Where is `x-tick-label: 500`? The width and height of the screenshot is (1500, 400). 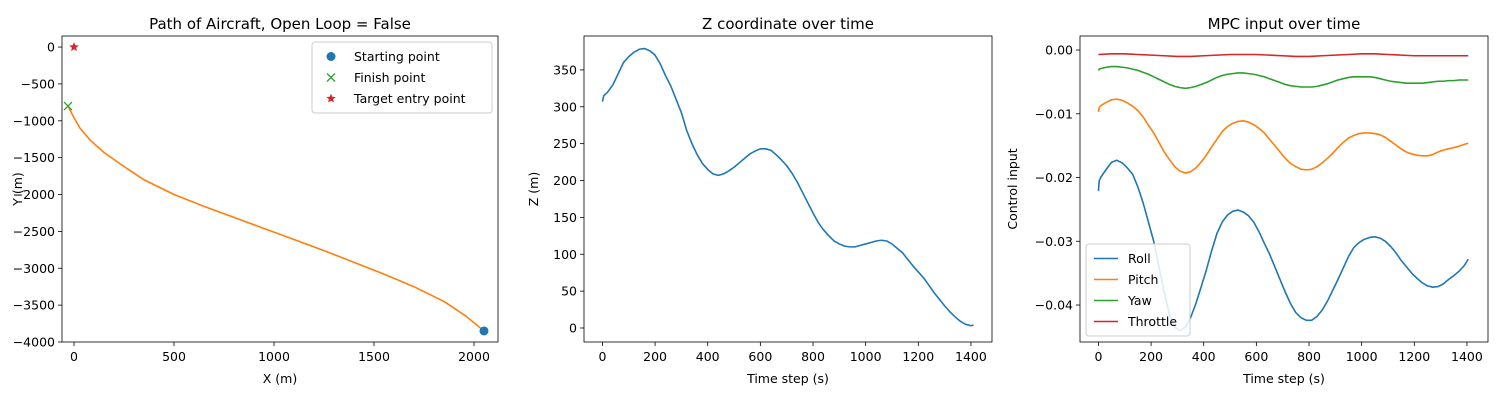
x-tick-label: 500 is located at coordinates (174, 356).